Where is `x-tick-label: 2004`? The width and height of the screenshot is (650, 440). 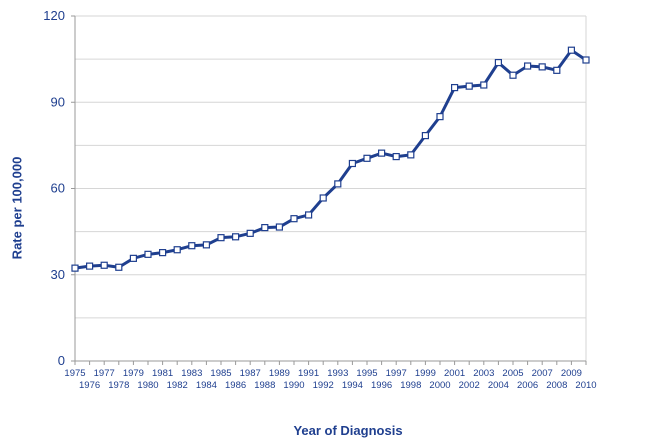
x-tick-label: 2004 is located at coordinates (498, 385).